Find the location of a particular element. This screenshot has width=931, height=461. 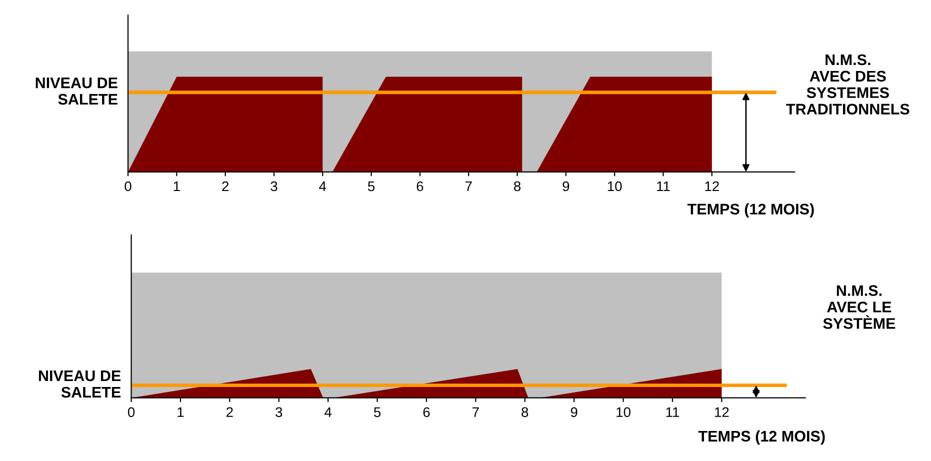

text: N.M.S. AVEC LE SYSTÈME is located at coordinates (859, 307).